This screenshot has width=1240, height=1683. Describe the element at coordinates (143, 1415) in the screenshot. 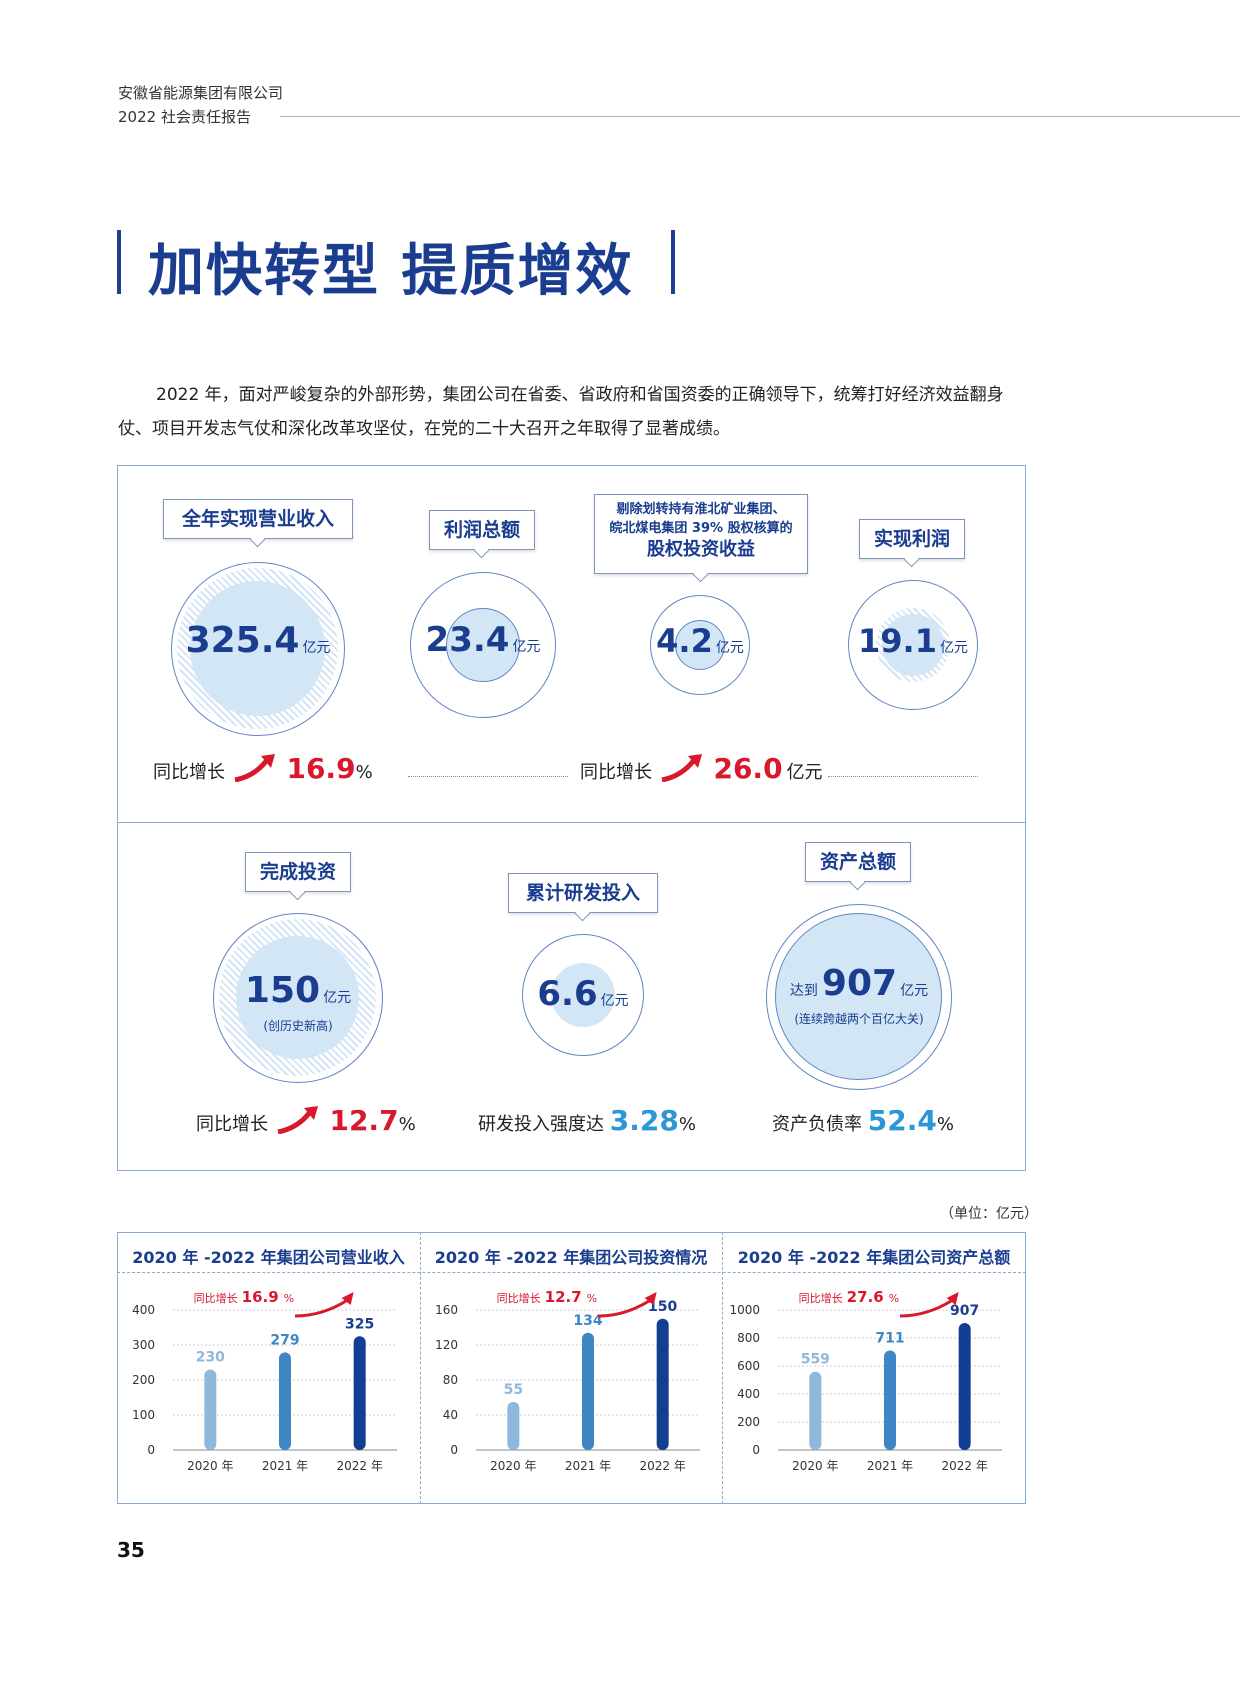

I see `y-tick-label: 100` at that location.